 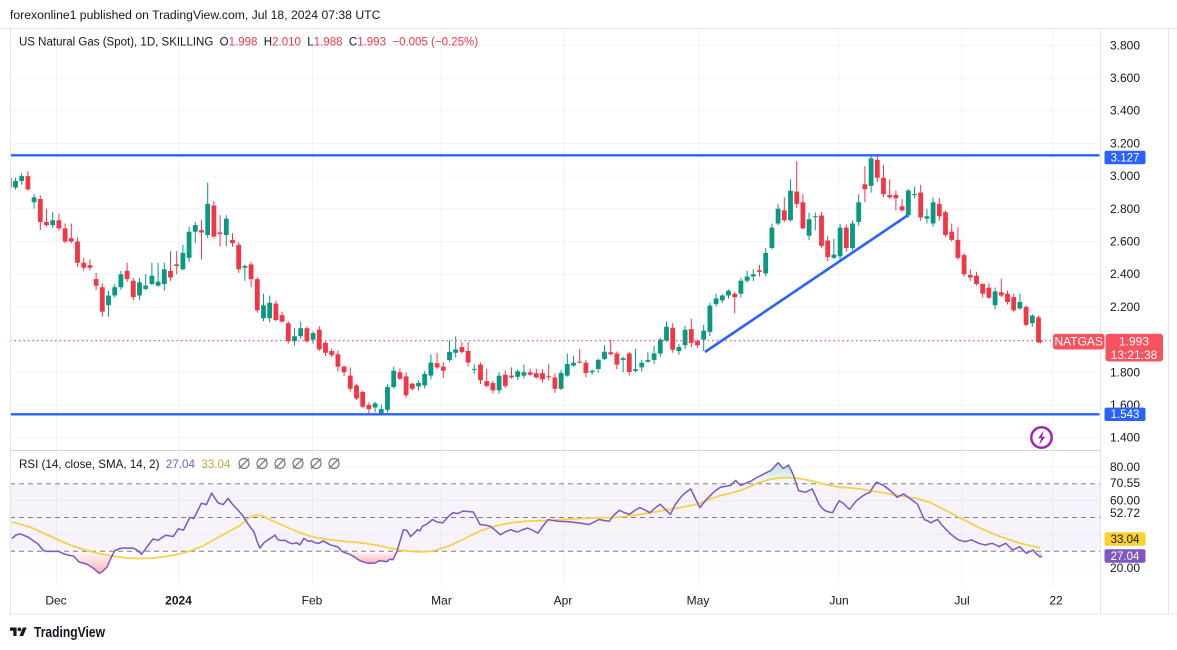 What do you see at coordinates (1125, 111) in the screenshot?
I see `svg-text: 3.400` at bounding box center [1125, 111].